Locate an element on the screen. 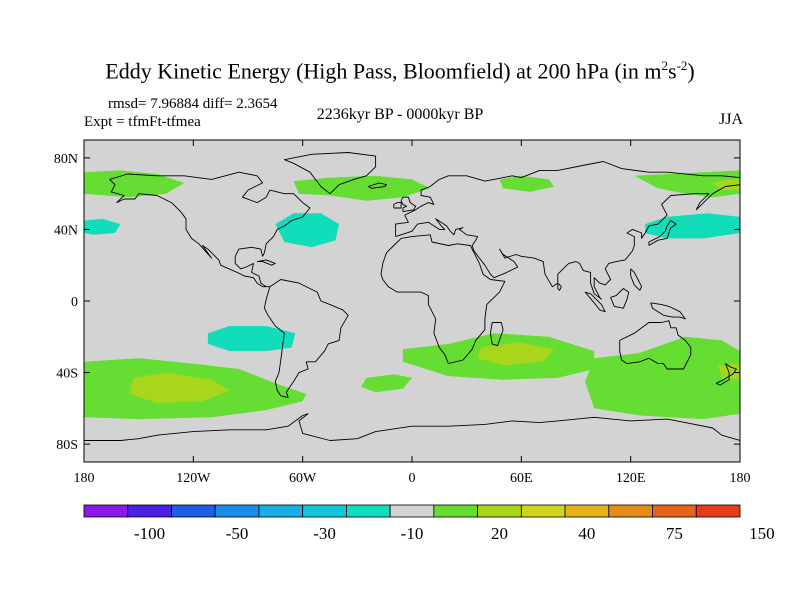 This screenshot has height=600, width=800. colorbar-label: 40 is located at coordinates (586, 533).